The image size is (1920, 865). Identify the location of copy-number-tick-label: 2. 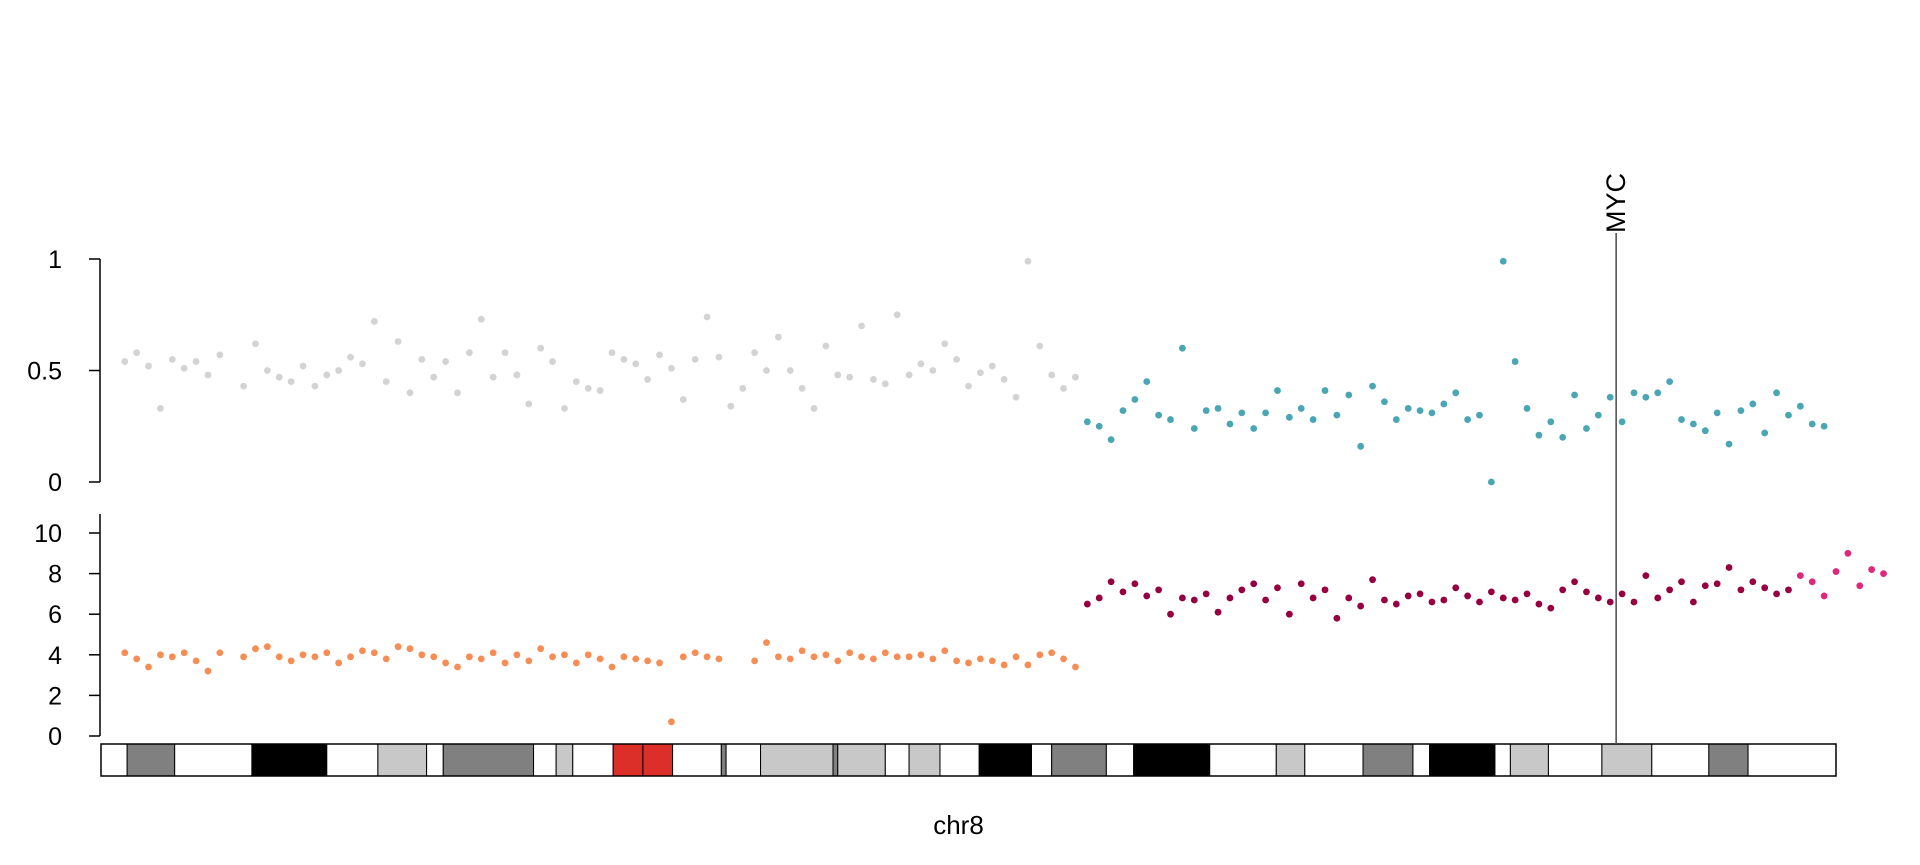
(55, 696).